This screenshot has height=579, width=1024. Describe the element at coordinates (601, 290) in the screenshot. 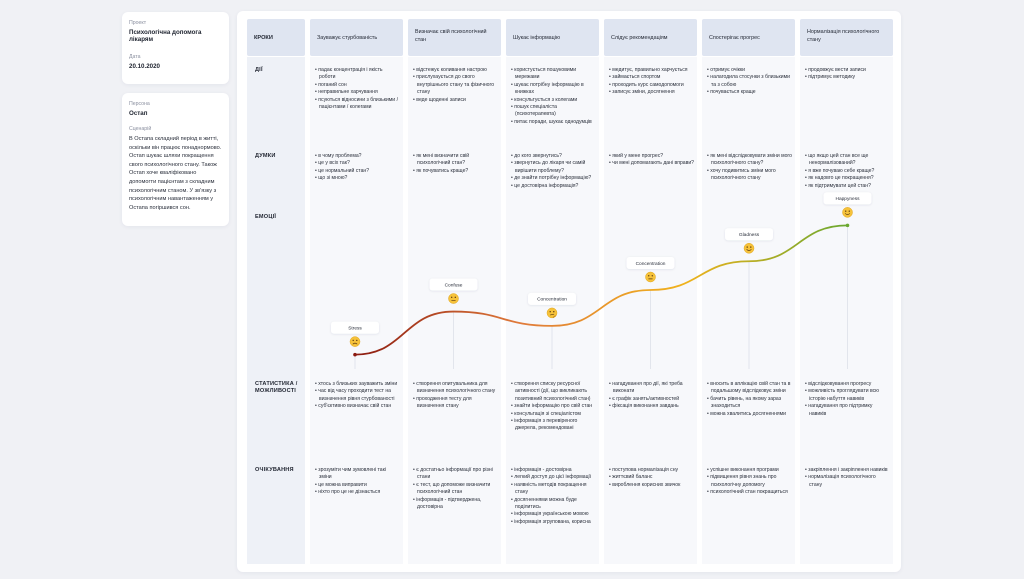

I see `emotion-curve-line` at that location.